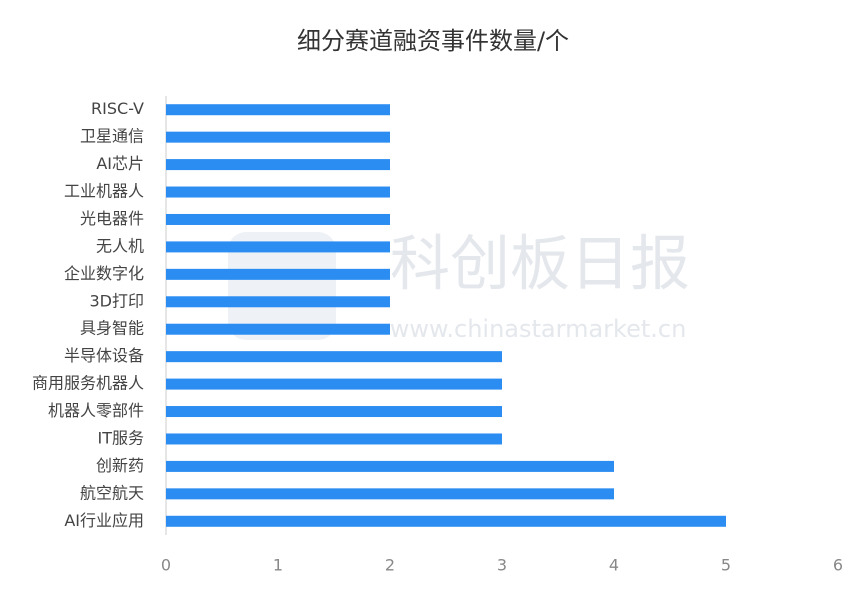 This screenshot has width=867, height=591. What do you see at coordinates (88, 383) in the screenshot?
I see `y-tick-label: 商用服务机器人` at bounding box center [88, 383].